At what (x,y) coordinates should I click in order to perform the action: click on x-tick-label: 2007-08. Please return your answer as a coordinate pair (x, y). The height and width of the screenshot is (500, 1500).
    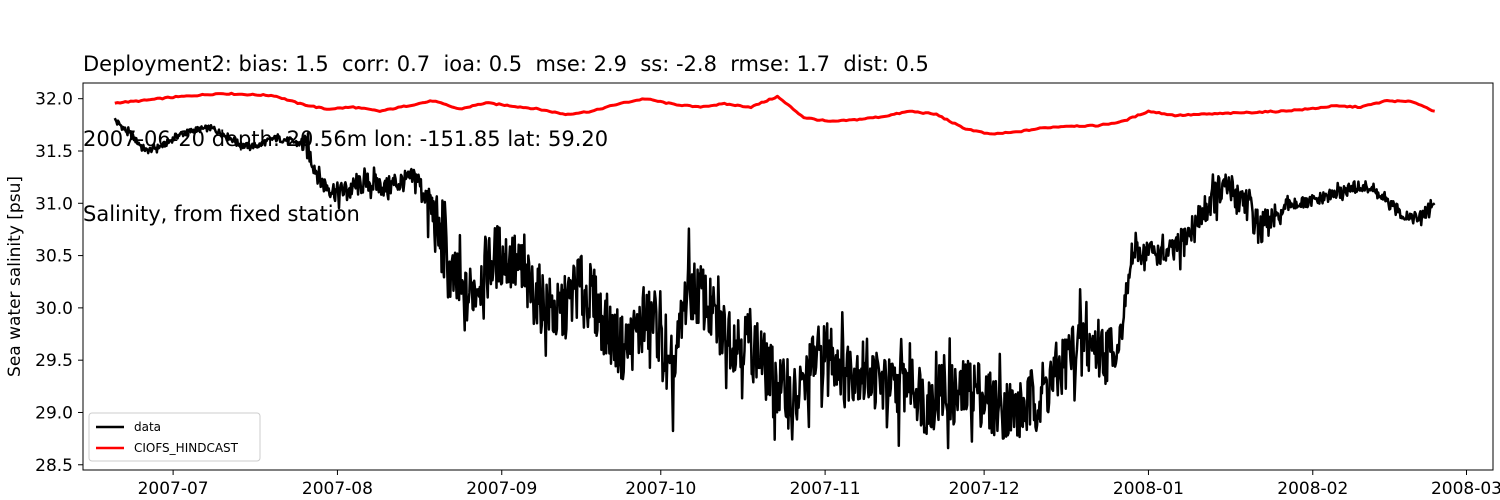
    Looking at the image, I should click on (337, 489).